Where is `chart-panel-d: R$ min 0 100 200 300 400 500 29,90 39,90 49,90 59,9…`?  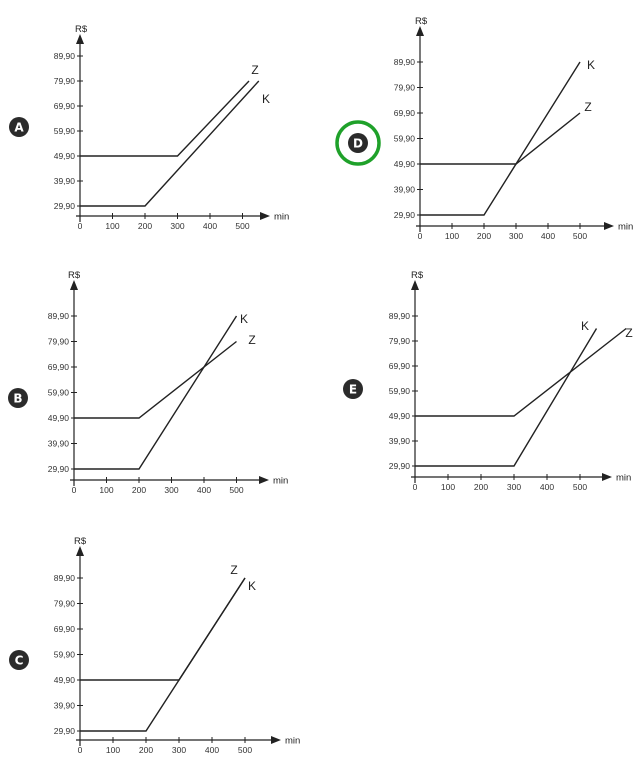 chart-panel-d: R$ min 0 100 200 300 400 500 29,90 39,90 49,90 59,9… is located at coordinates (484, 128).